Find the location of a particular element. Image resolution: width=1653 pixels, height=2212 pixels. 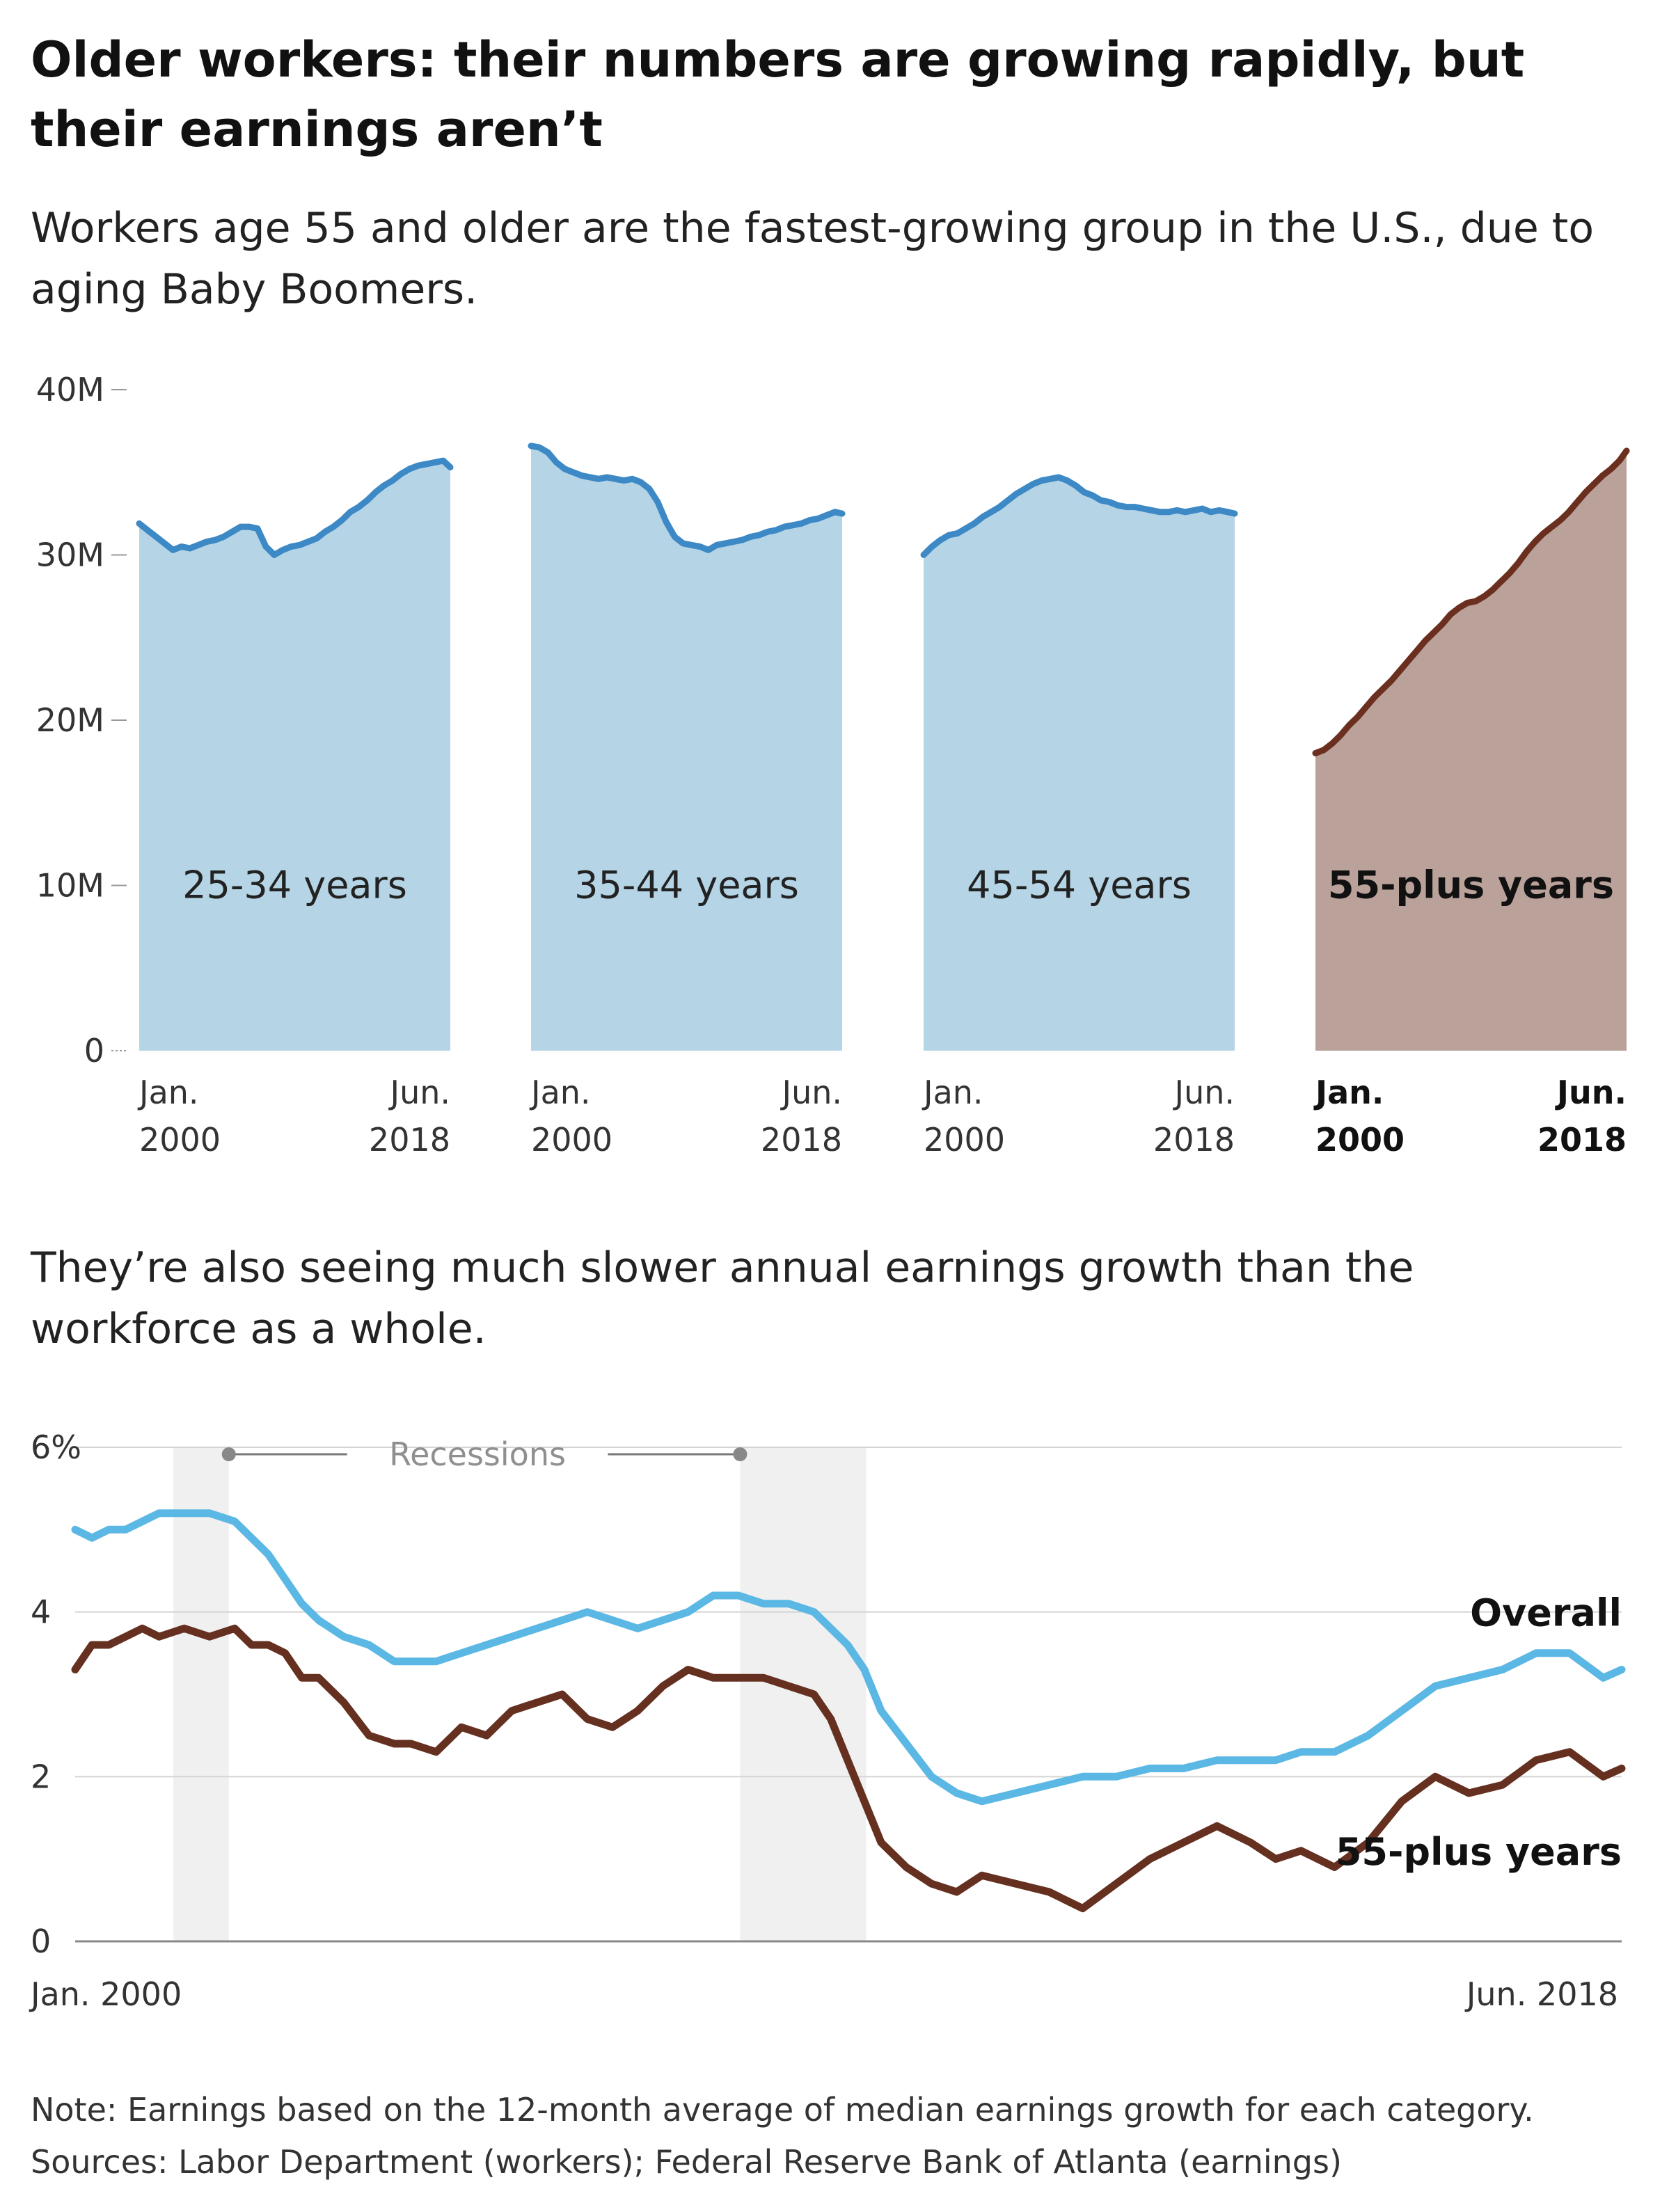

panel-label: 25-34 years is located at coordinates (294, 885).